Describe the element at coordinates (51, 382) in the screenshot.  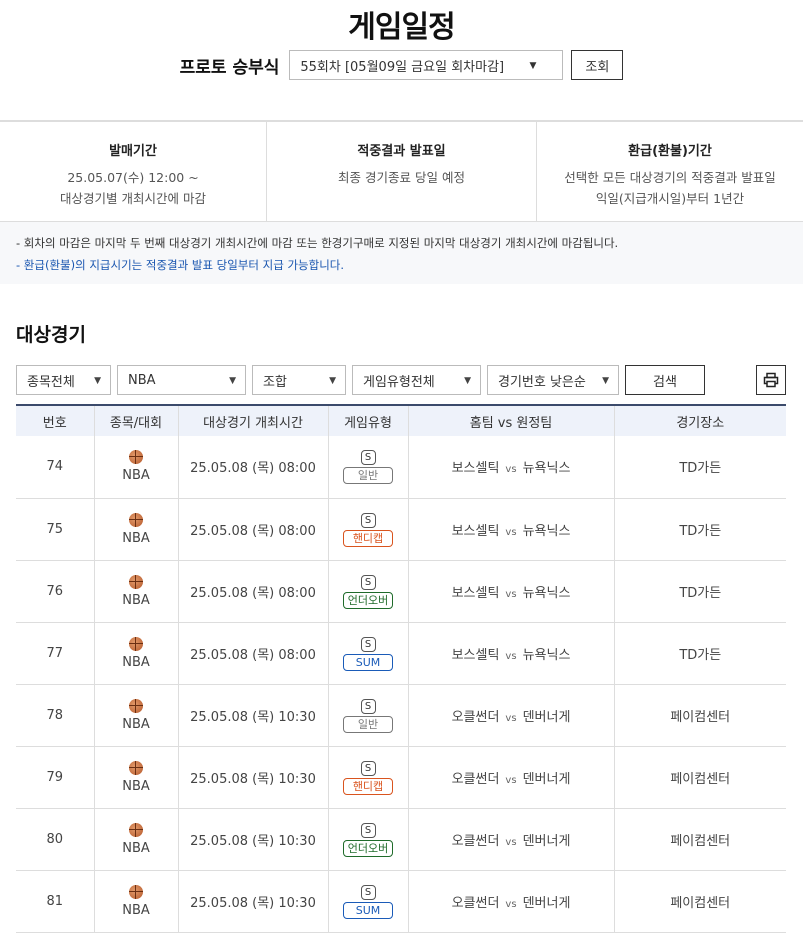
I see `select-value: 종목전체` at that location.